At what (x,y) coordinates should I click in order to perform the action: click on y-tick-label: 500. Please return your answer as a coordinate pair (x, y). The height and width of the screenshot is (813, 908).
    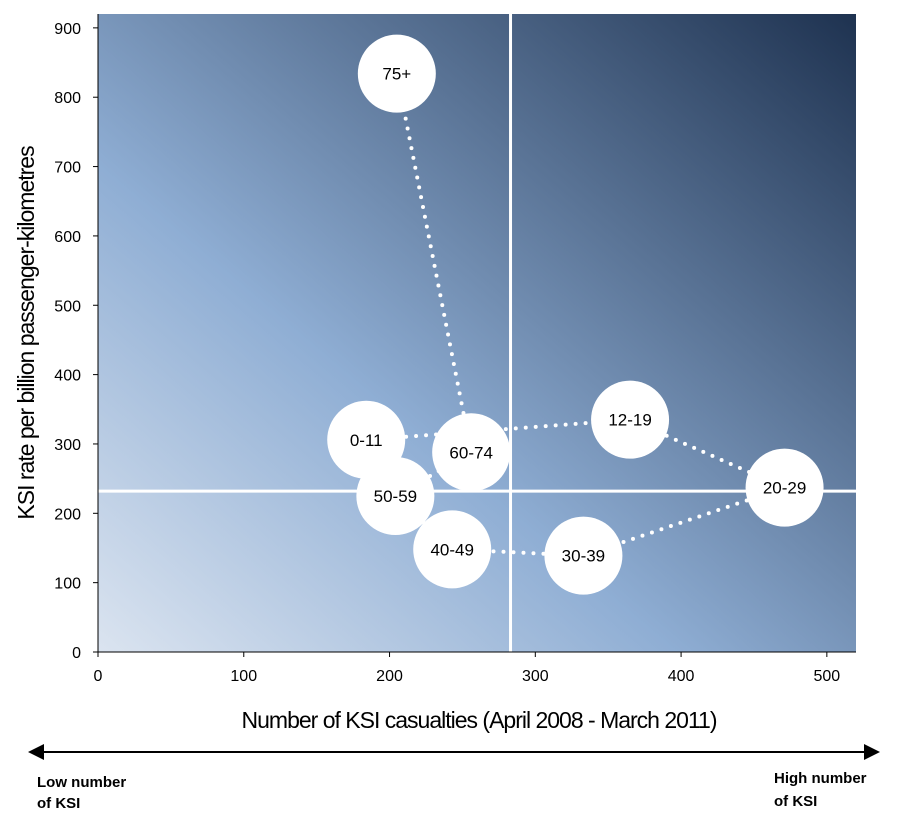
    Looking at the image, I should click on (67, 306).